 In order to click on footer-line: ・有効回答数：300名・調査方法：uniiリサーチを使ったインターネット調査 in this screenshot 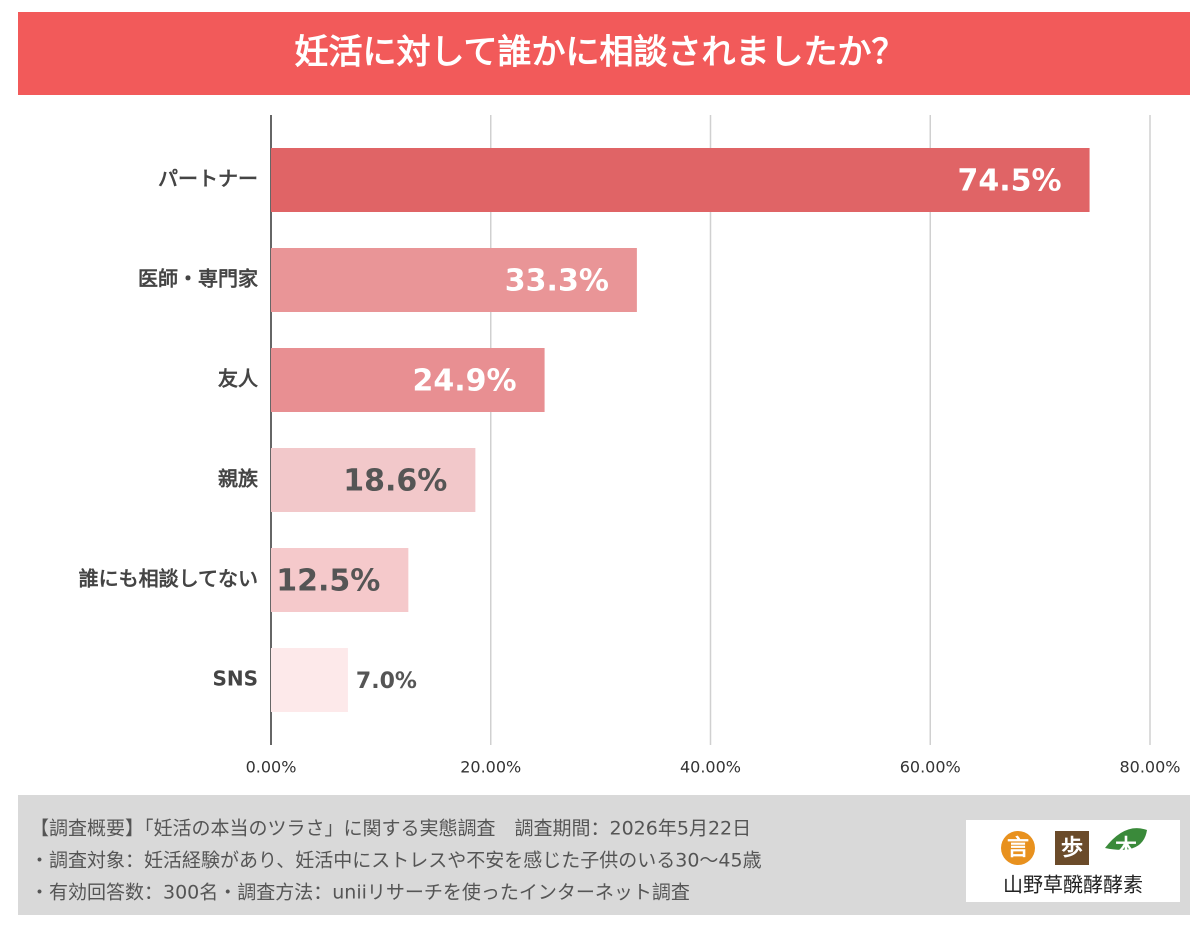, I will do `click(360, 893)`.